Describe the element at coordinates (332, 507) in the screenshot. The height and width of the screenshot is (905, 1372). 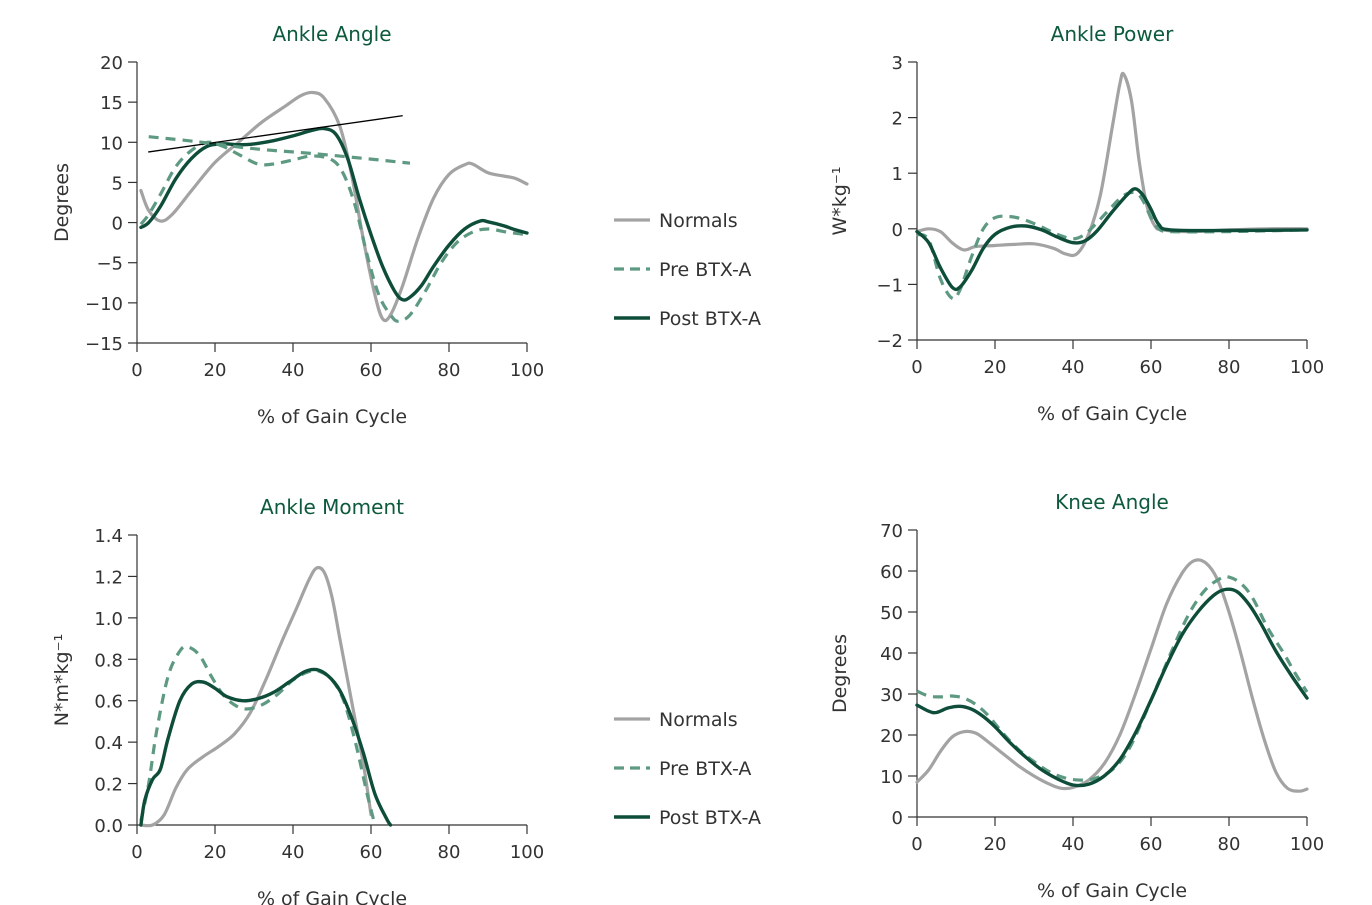
I see `chart-title: Ankle Moment` at that location.